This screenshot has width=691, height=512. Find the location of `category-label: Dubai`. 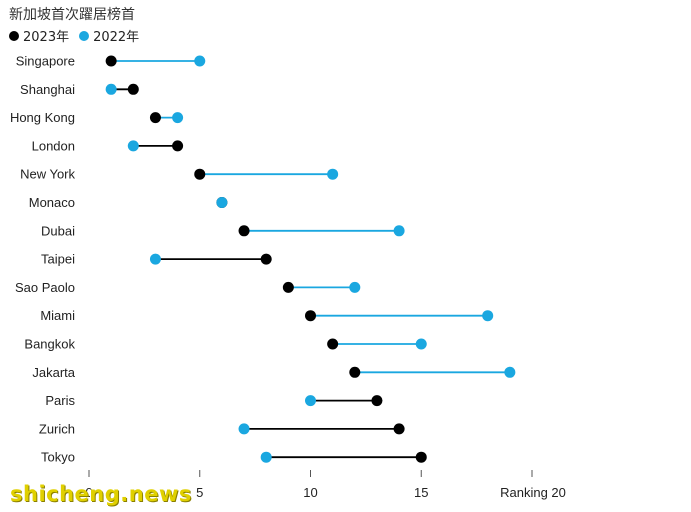

category-label: Dubai is located at coordinates (58, 230).